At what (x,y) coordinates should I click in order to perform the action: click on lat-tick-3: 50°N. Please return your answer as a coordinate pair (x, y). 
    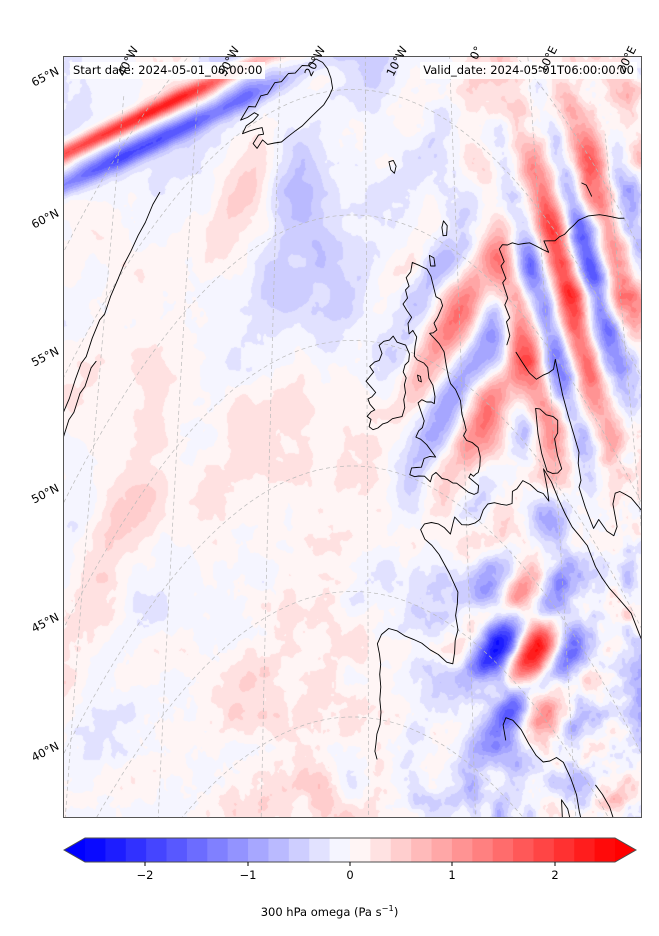
    Looking at the image, I should click on (45, 493).